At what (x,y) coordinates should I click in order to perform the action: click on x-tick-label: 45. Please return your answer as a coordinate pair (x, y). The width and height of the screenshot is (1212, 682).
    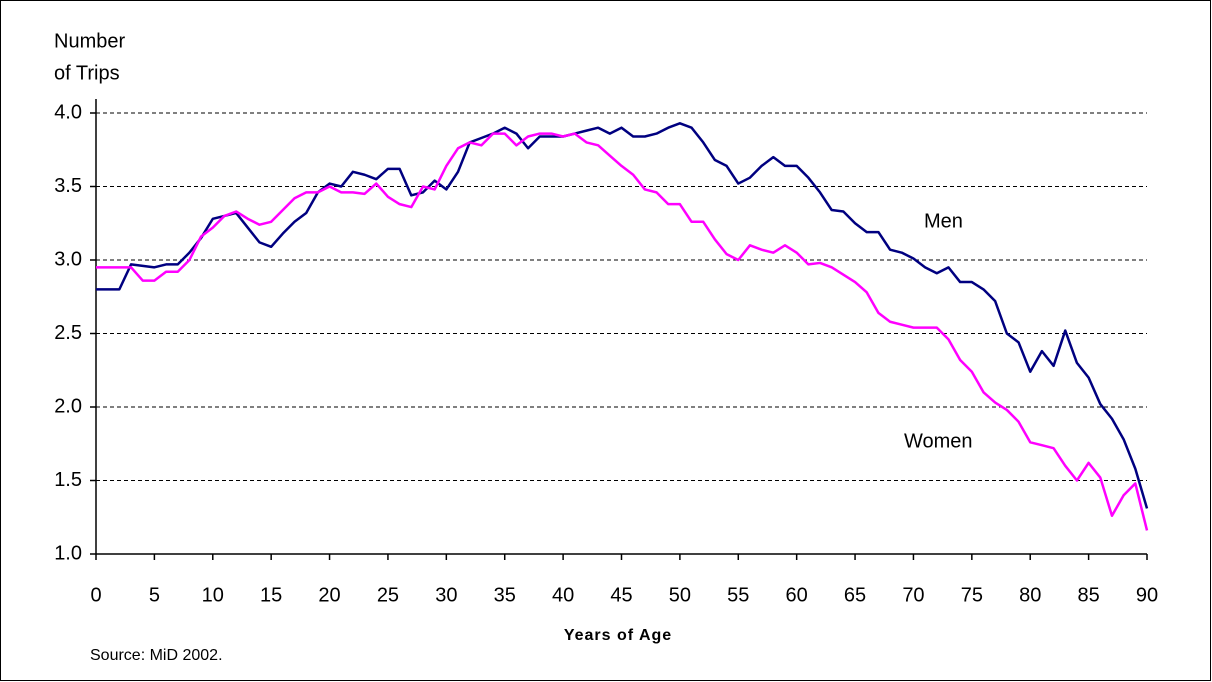
    Looking at the image, I should click on (621, 595).